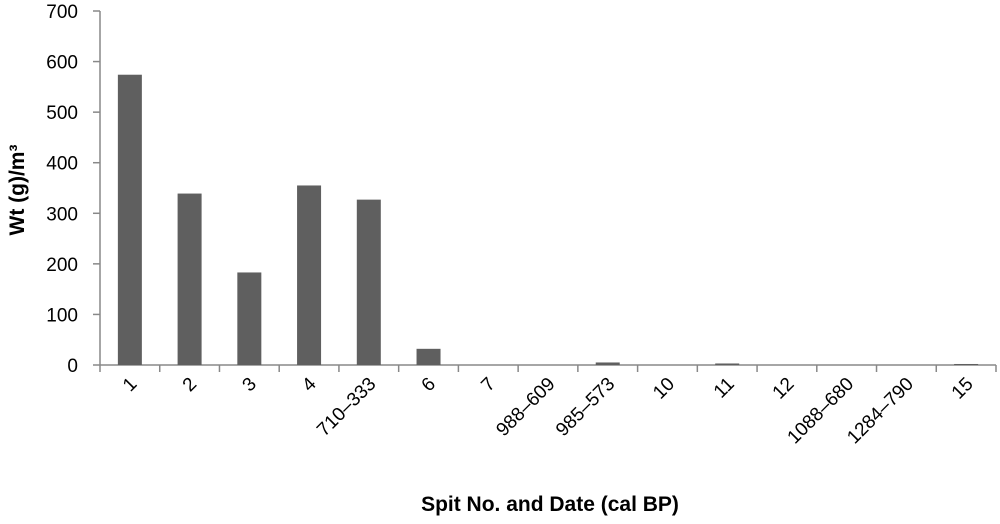 This screenshot has height=524, width=1000. What do you see at coordinates (130, 385) in the screenshot?
I see `x-tick-label: 1` at bounding box center [130, 385].